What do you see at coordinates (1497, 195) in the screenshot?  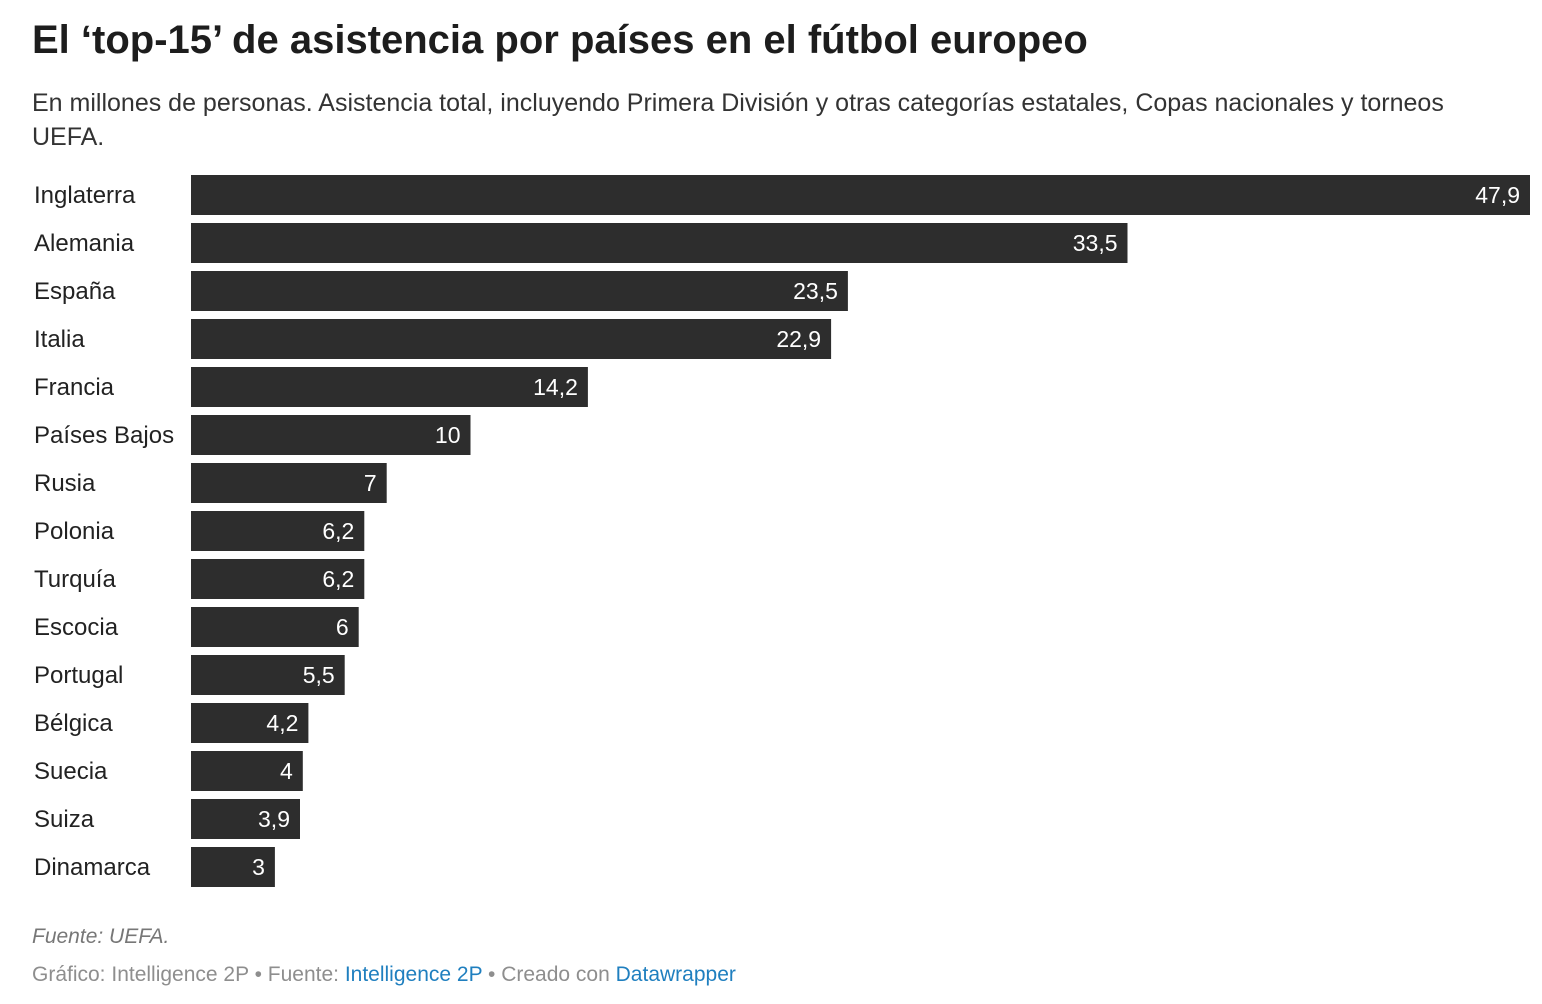 I see `value-label: 47,9` at bounding box center [1497, 195].